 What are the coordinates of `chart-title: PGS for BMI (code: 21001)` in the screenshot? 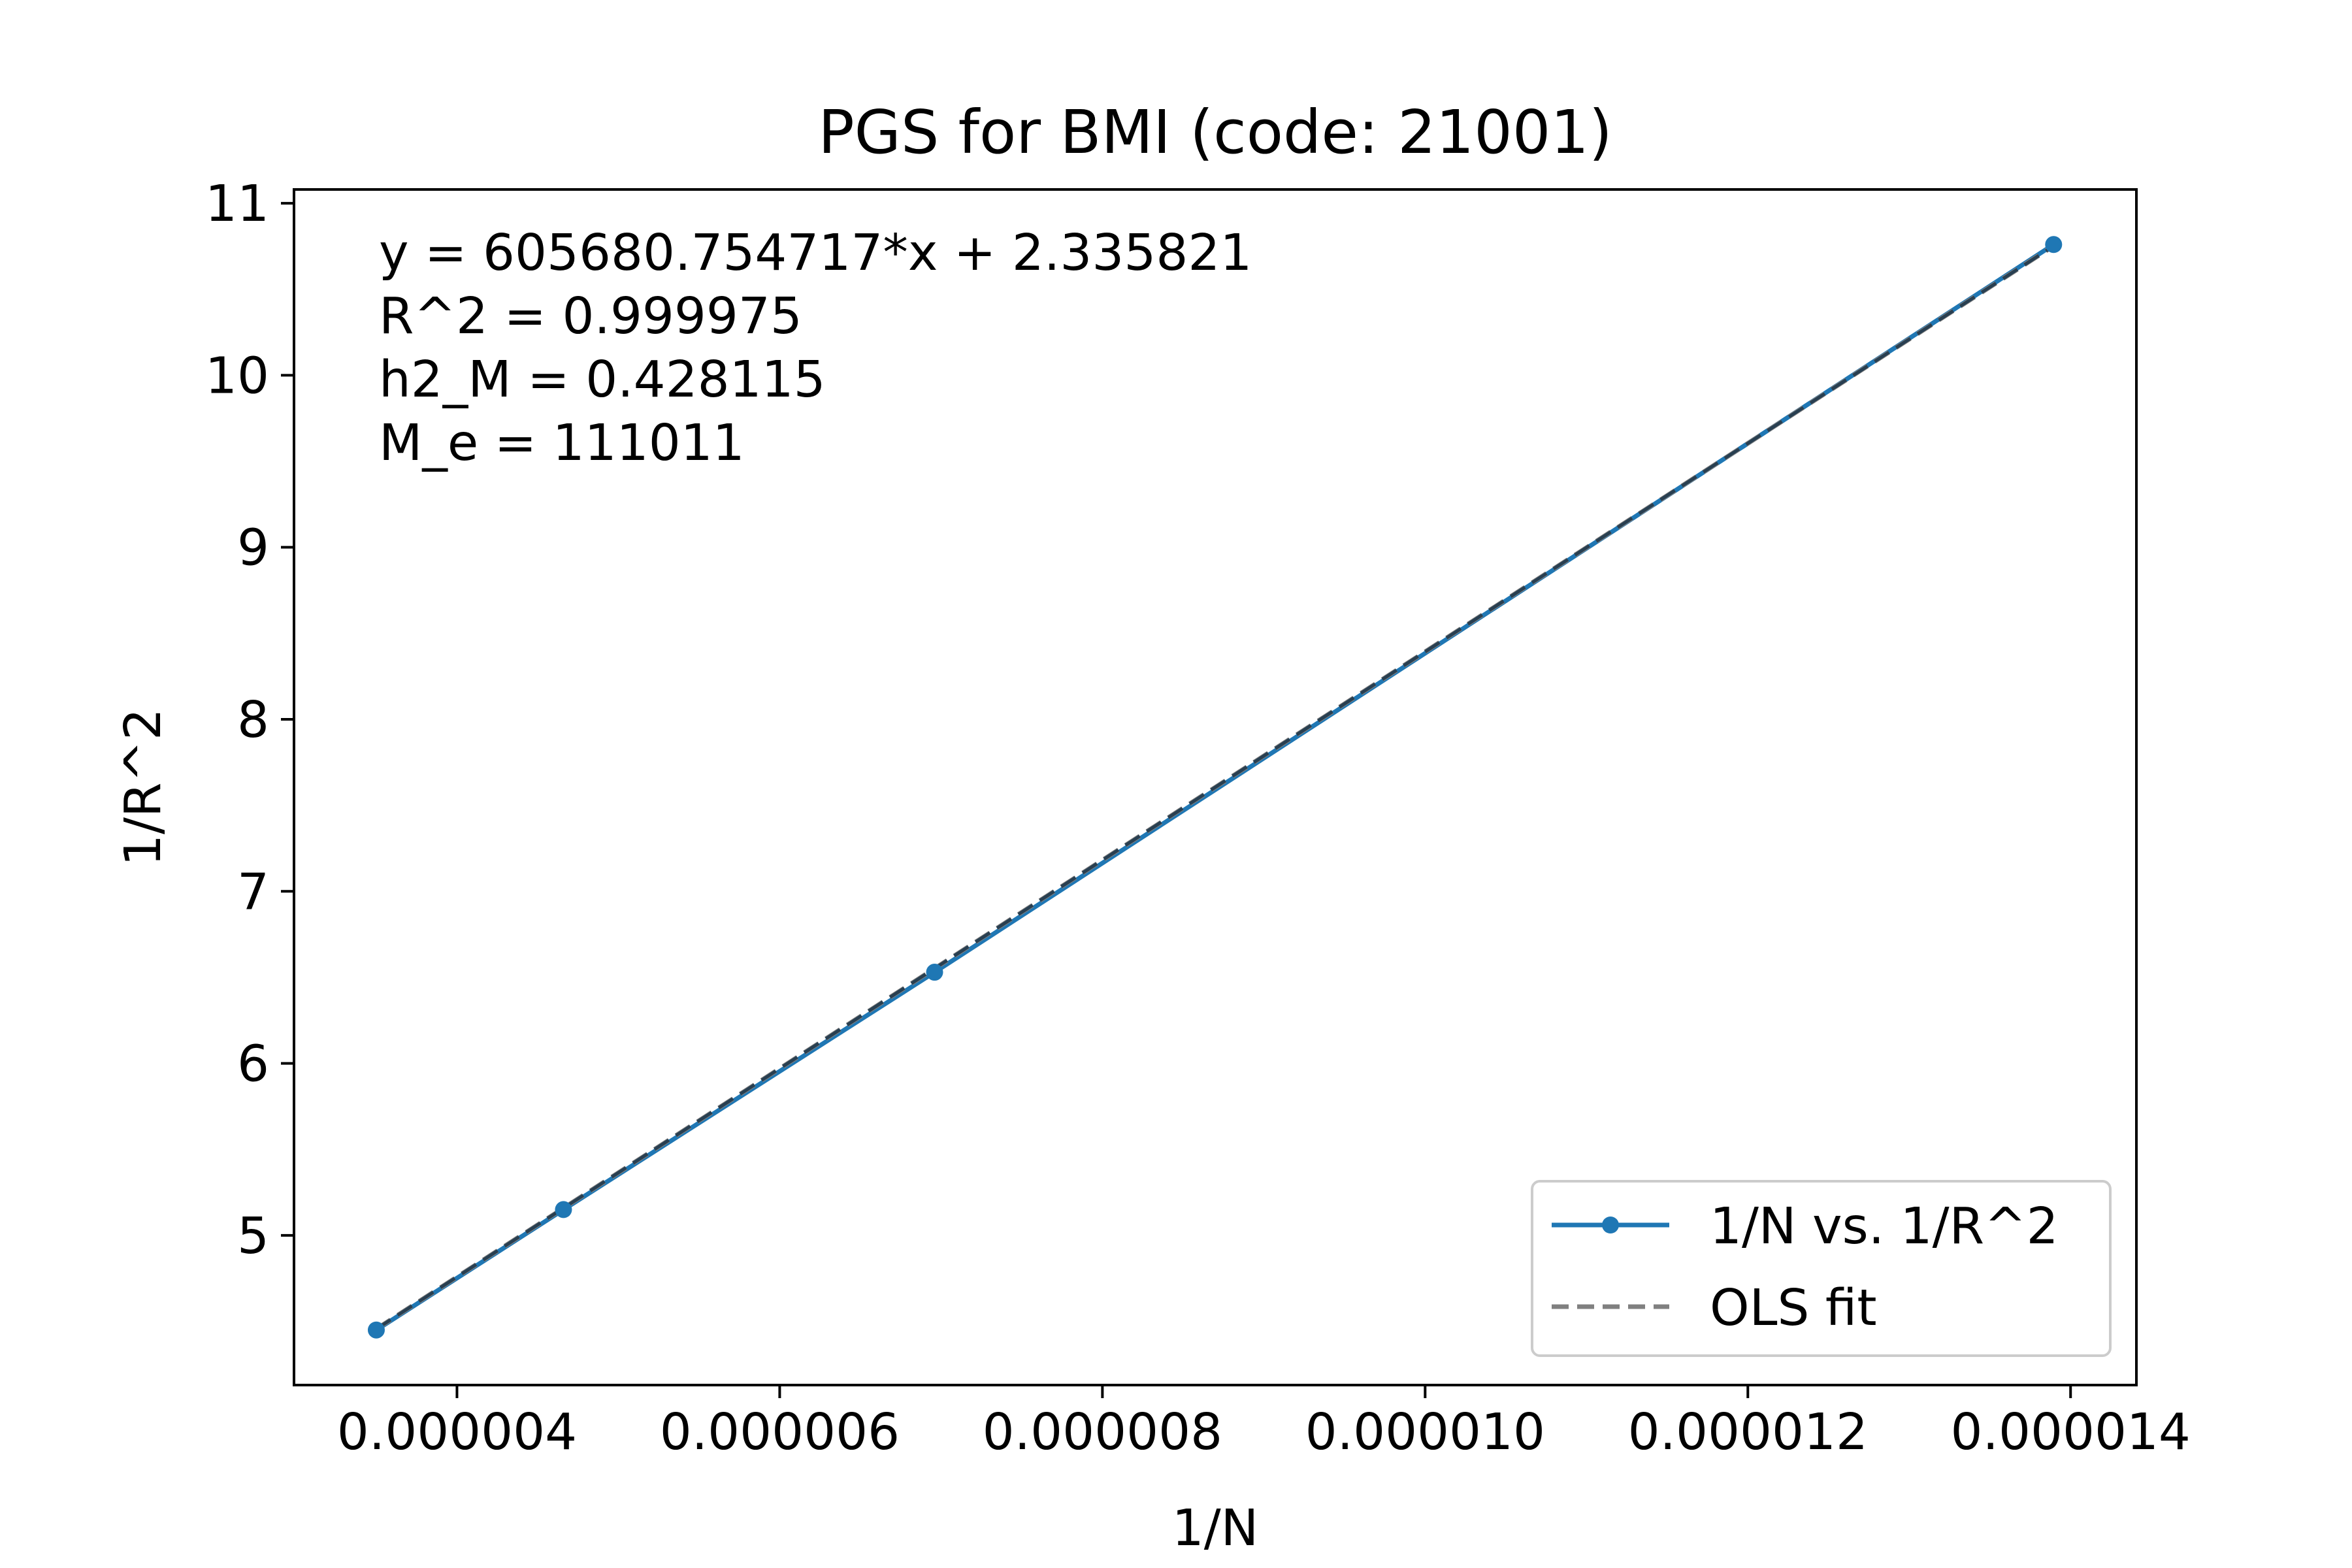 It's located at (1215, 132).